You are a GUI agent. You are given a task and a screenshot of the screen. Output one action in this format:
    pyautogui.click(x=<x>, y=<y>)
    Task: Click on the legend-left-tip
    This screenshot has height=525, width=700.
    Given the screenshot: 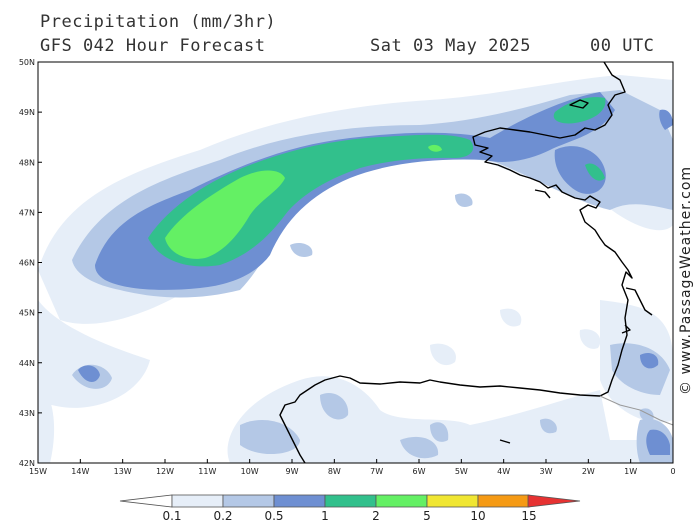 What is the action you would take?
    pyautogui.click(x=146, y=501)
    